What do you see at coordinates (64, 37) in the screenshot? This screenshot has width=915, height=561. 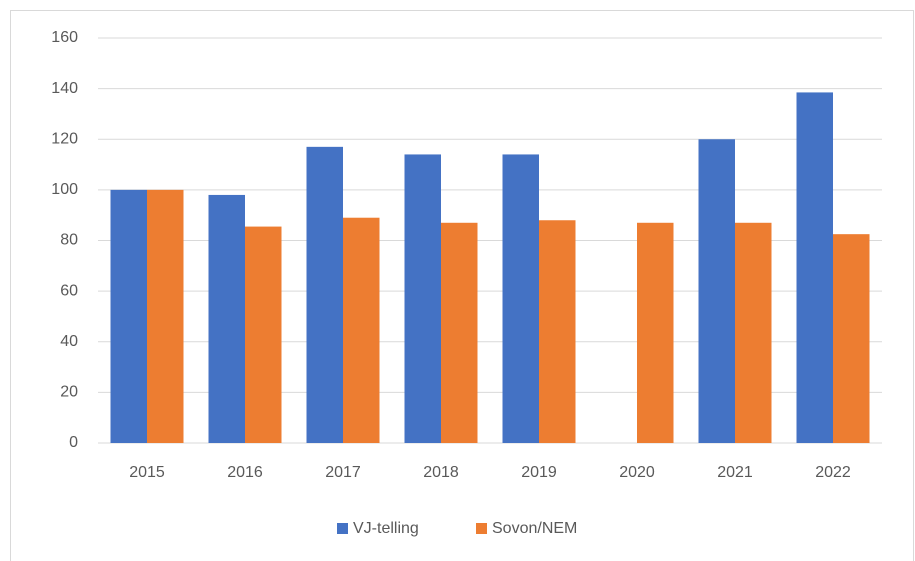 I see `y-tick-label: 160` at bounding box center [64, 37].